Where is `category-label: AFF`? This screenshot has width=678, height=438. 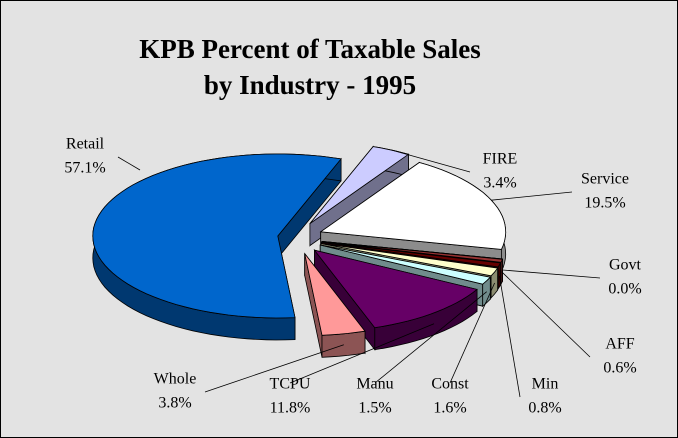
category-label: AFF is located at coordinates (619, 344).